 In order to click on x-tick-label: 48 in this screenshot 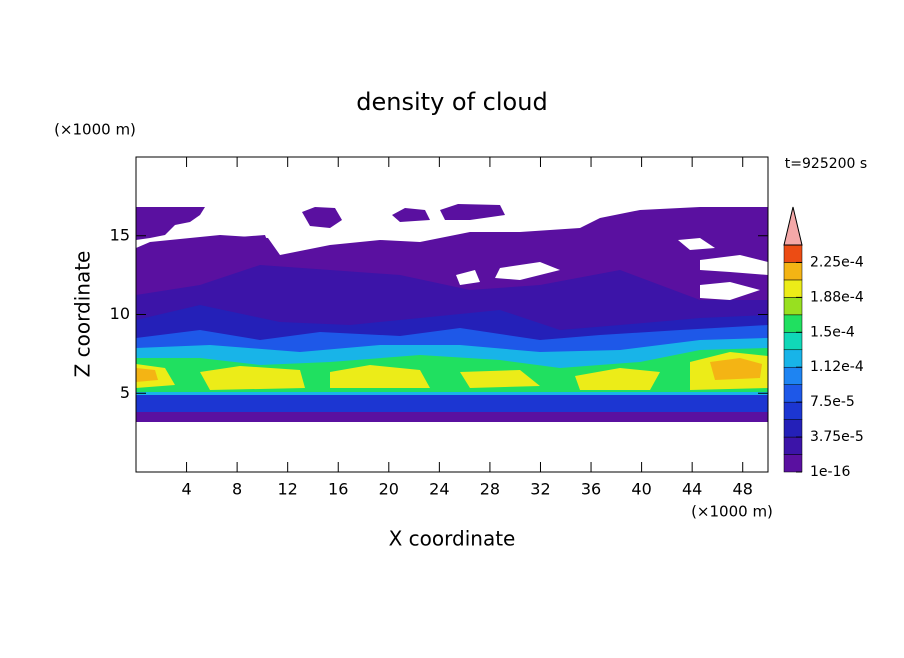, I will do `click(743, 489)`.